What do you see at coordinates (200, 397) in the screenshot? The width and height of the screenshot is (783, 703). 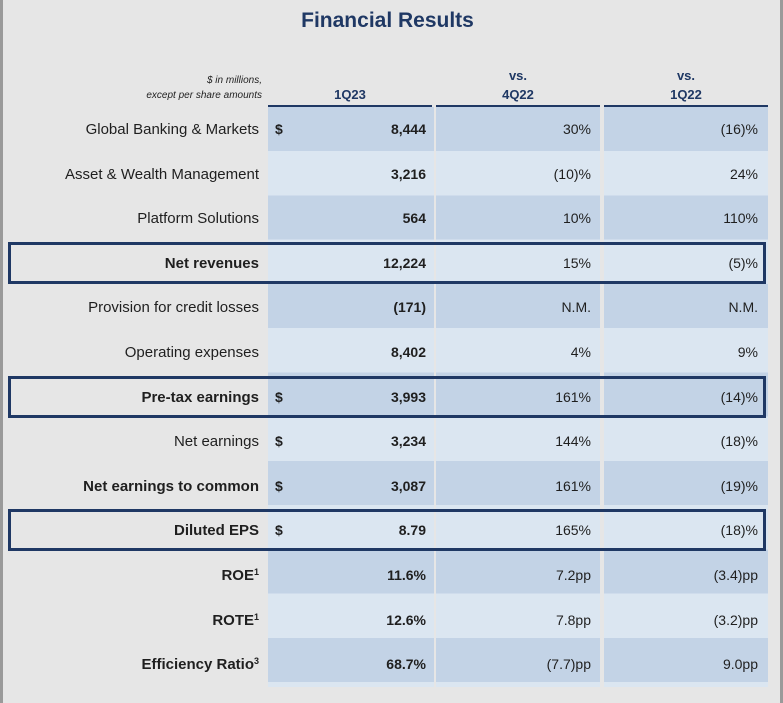 I see `row-label-text: Pre-tax earnings` at bounding box center [200, 397].